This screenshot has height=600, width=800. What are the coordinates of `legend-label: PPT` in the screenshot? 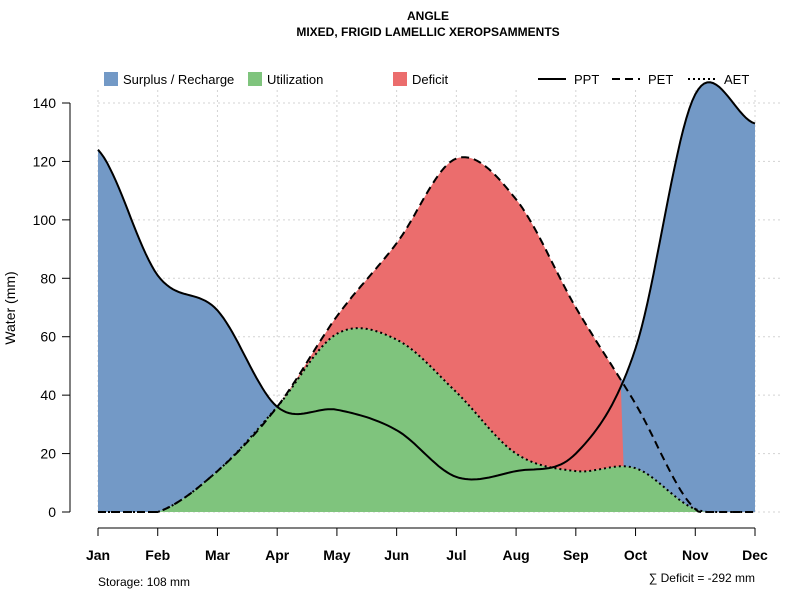 It's located at (586, 79).